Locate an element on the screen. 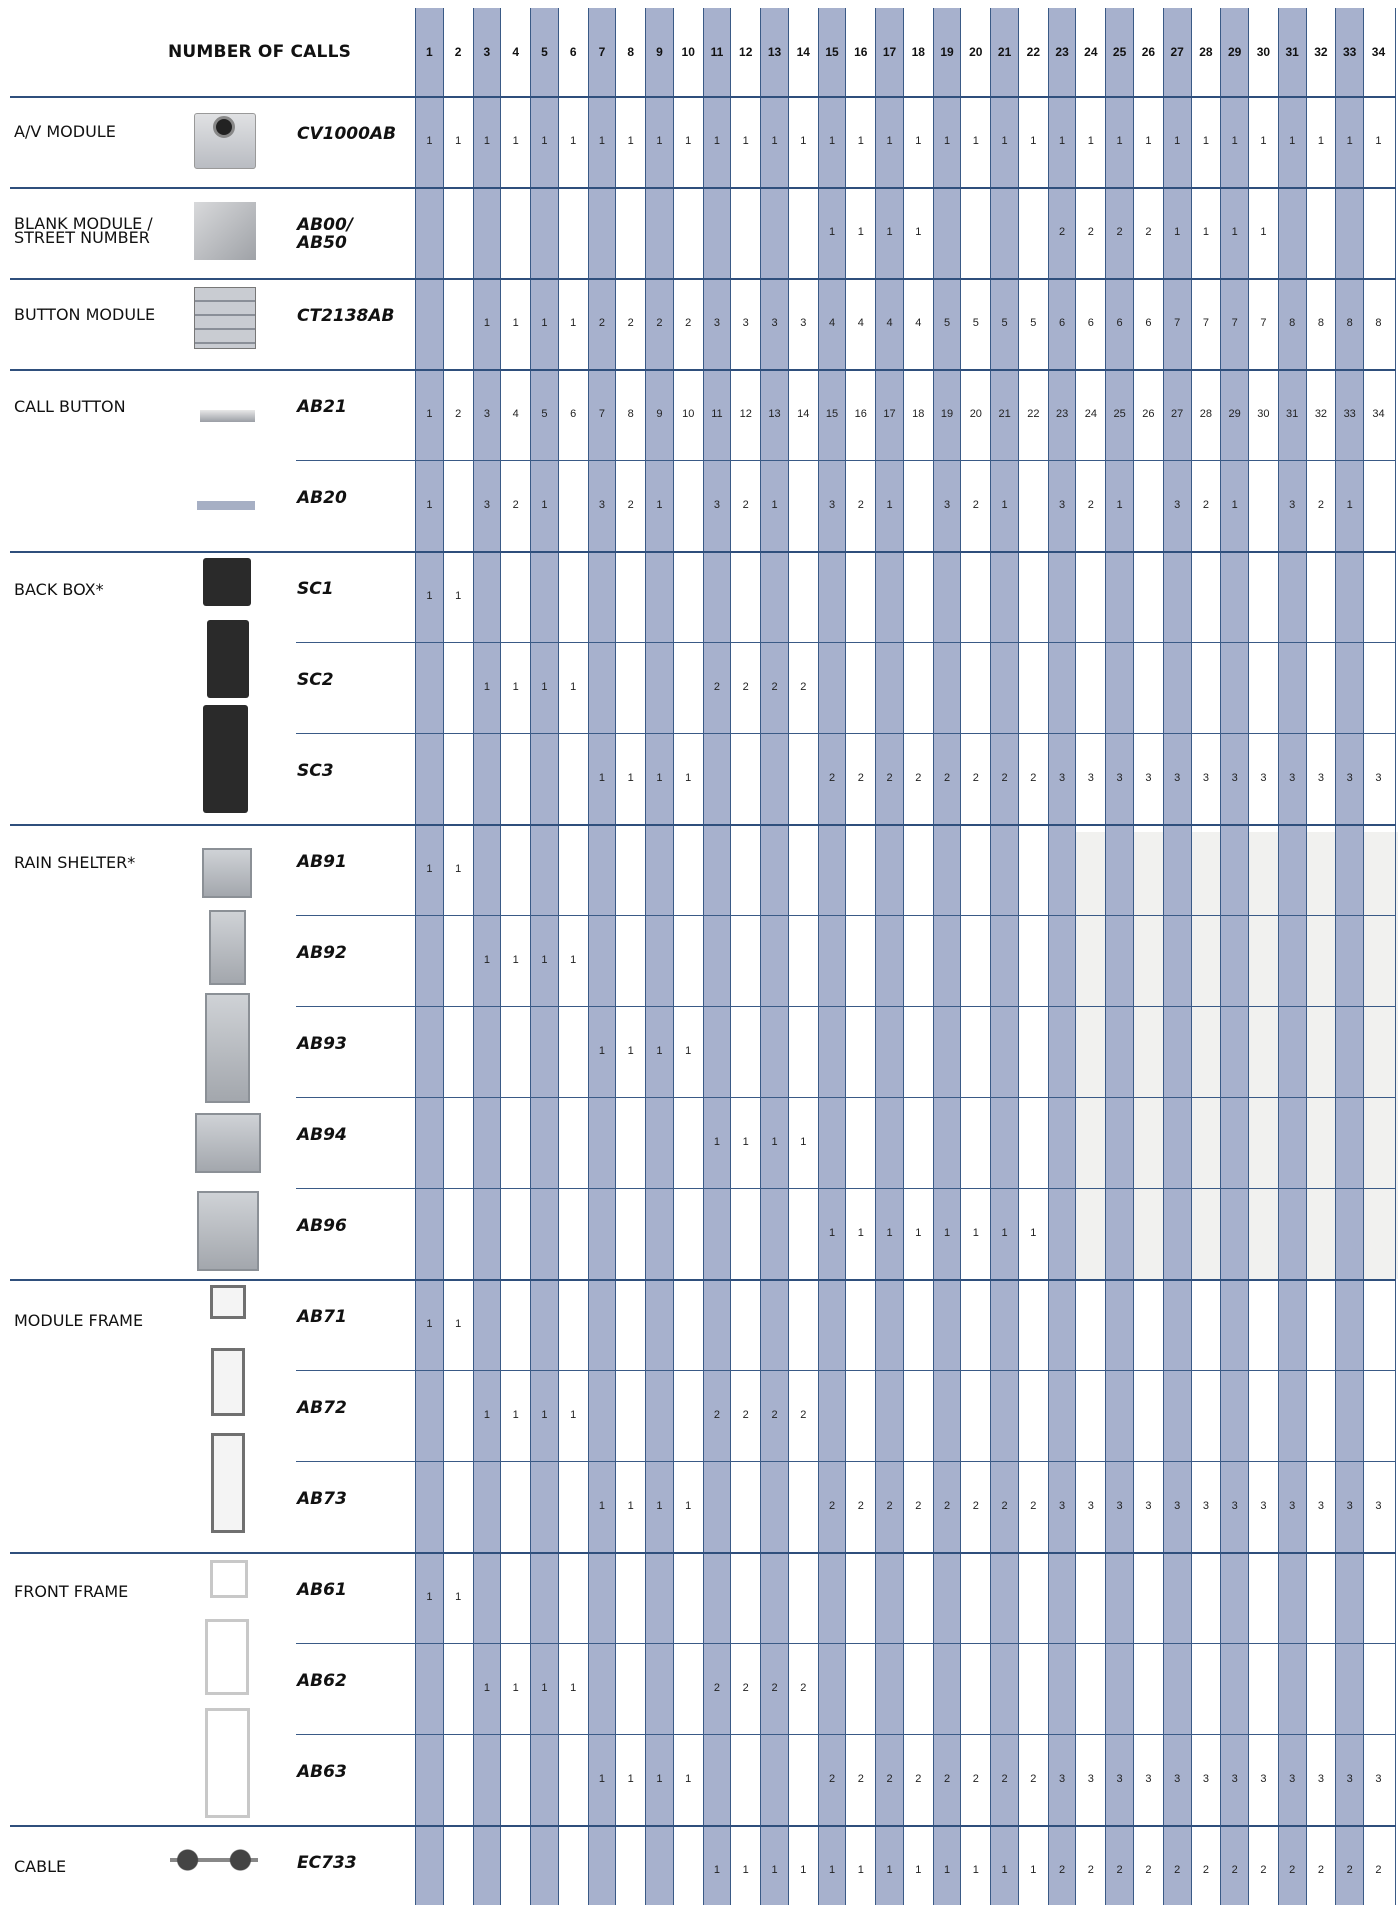  table-cell: 13 is located at coordinates (774, 413).